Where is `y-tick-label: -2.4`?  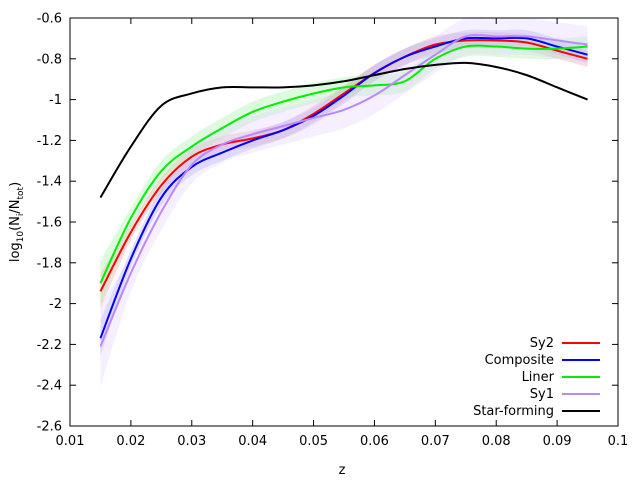 y-tick-label: -2.4 is located at coordinates (49, 386).